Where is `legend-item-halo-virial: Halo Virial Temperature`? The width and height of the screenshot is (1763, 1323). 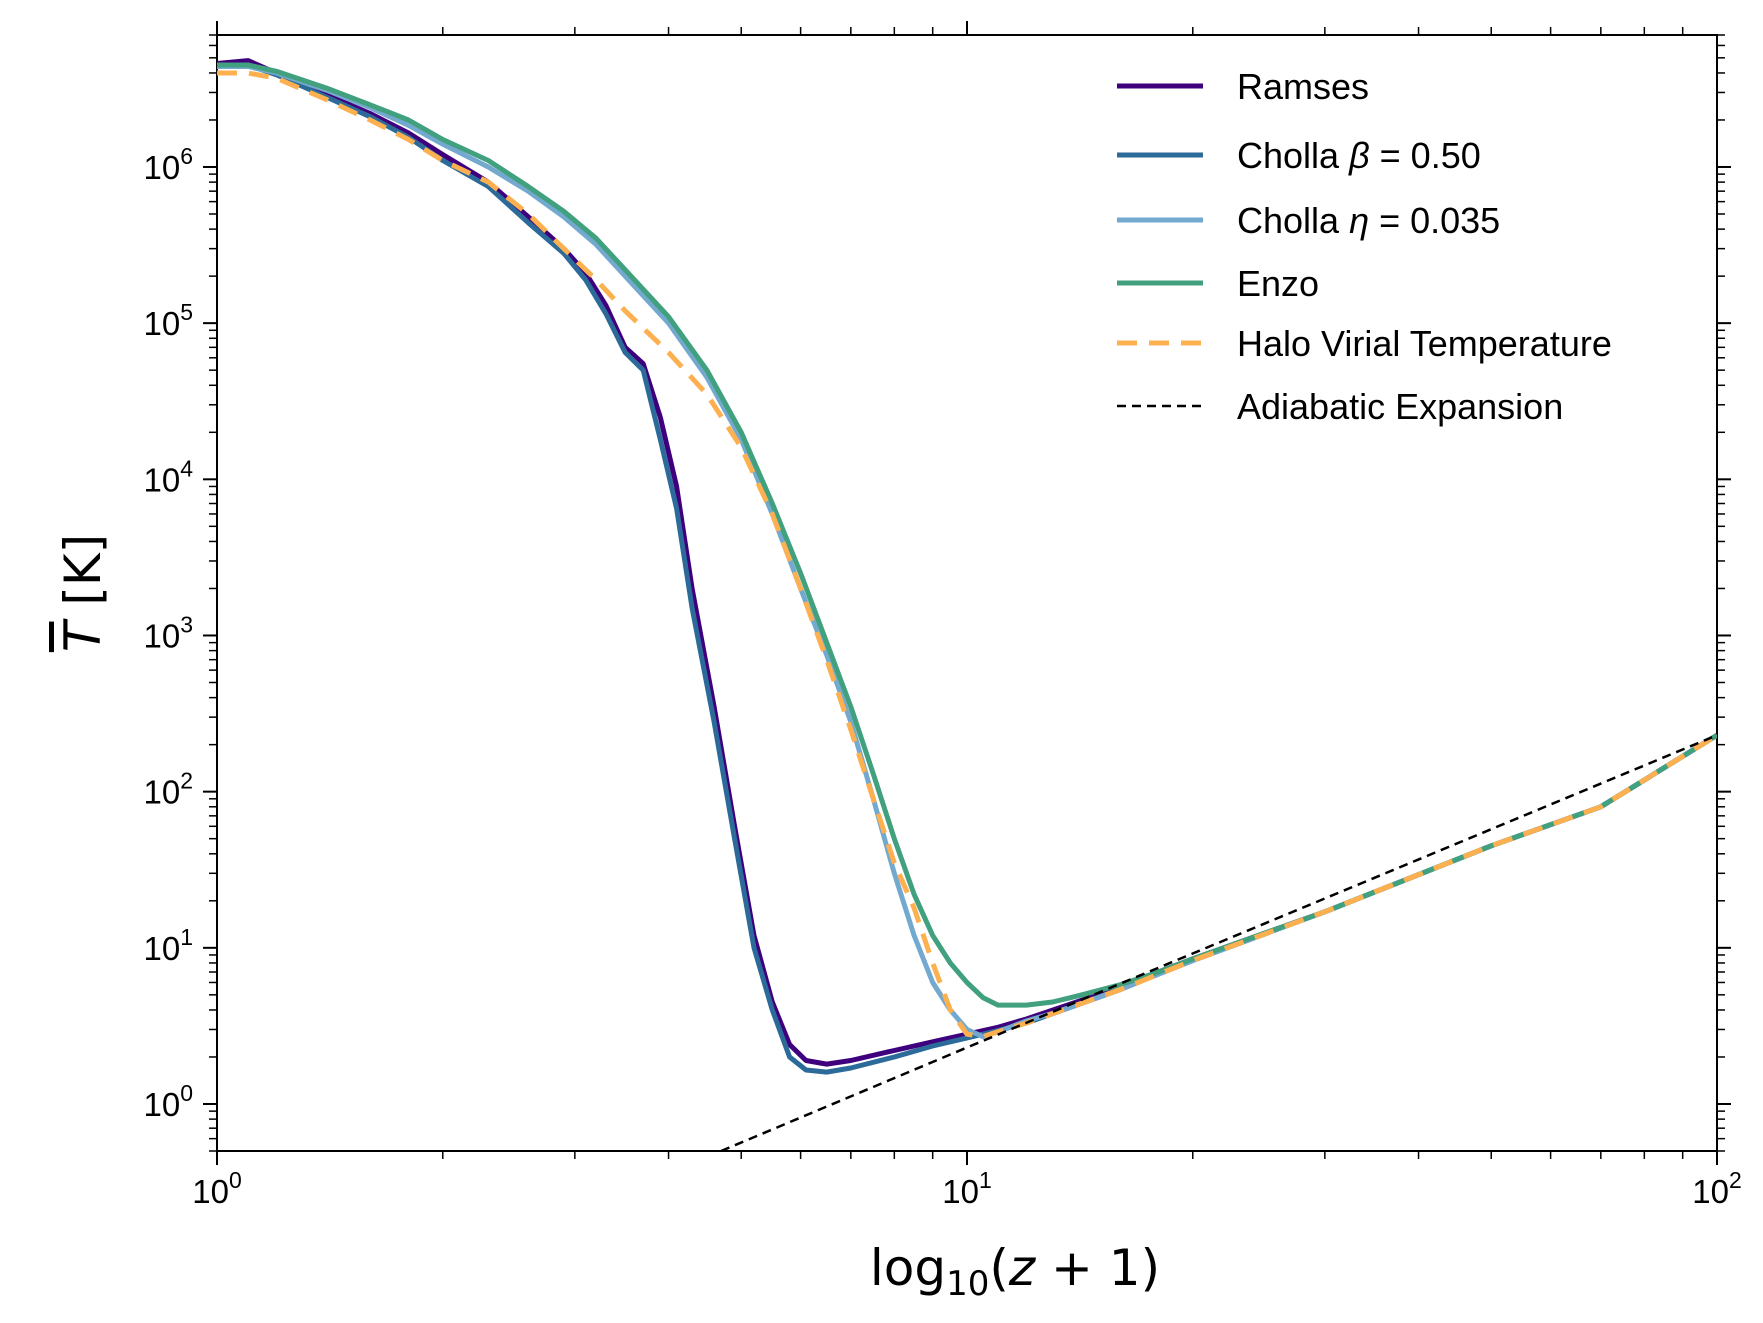 legend-item-halo-virial: Halo Virial Temperature is located at coordinates (1364, 343).